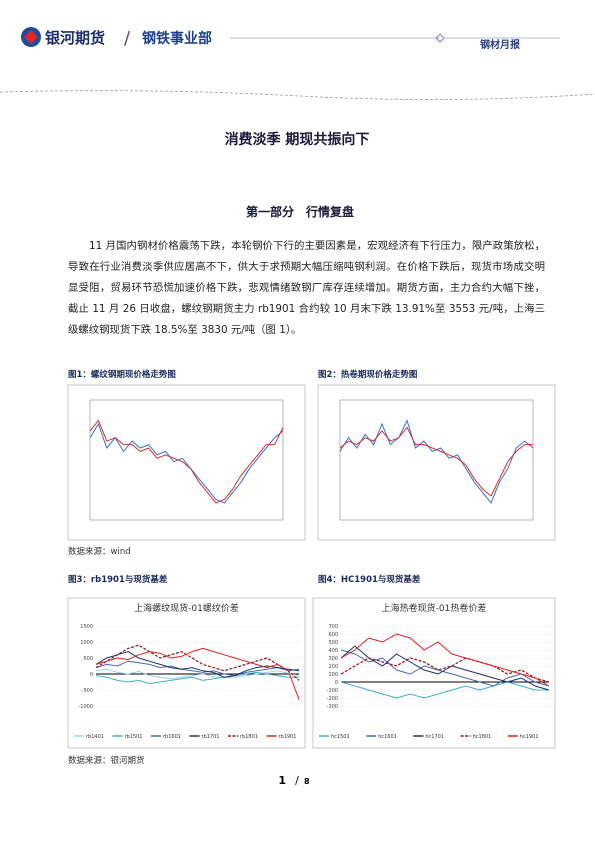  Describe the element at coordinates (297, 95) in the screenshot. I see `divider` at that location.